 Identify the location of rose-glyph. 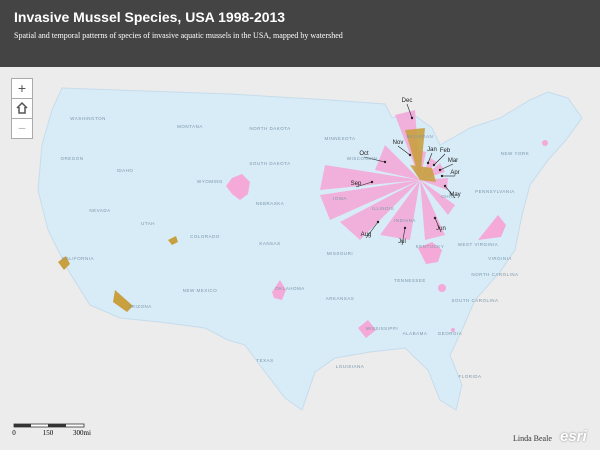
(387, 175).